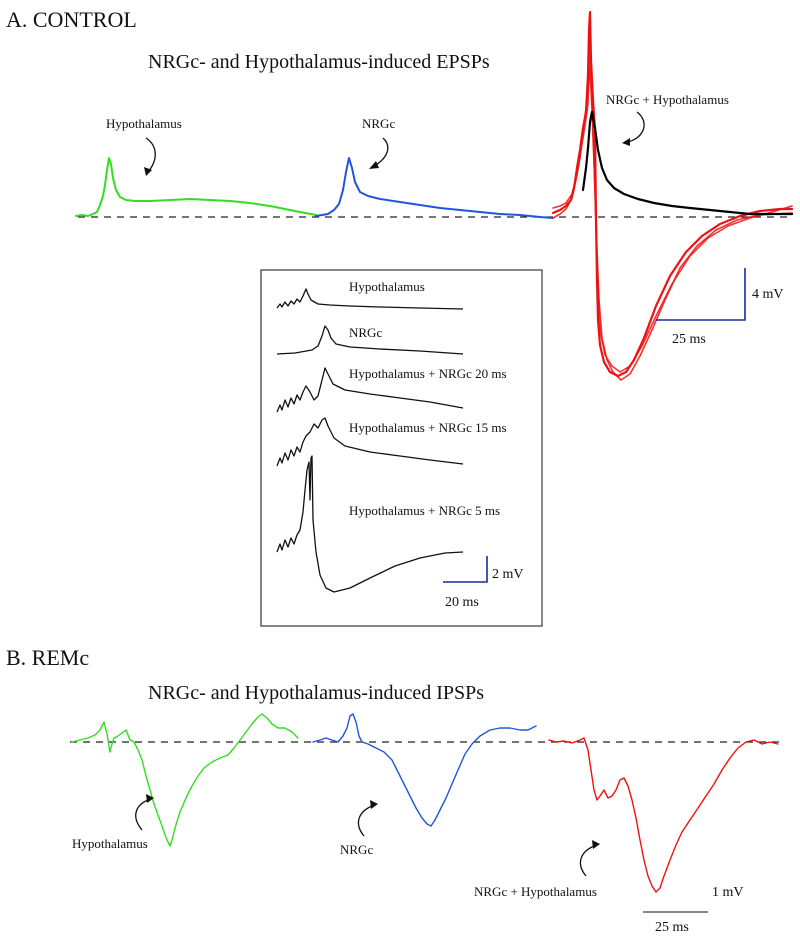  I want to click on panel-a-scale-bar, so click(701, 294).